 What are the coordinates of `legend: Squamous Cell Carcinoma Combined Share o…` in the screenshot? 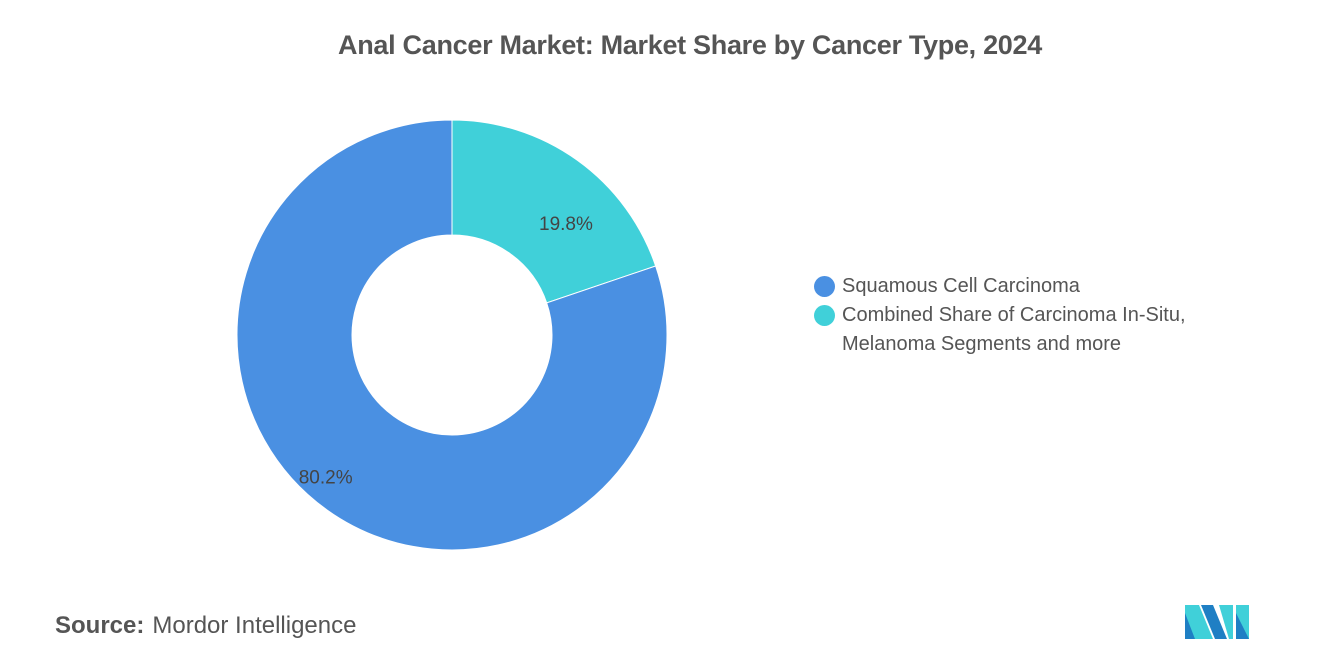 It's located at (1000, 315).